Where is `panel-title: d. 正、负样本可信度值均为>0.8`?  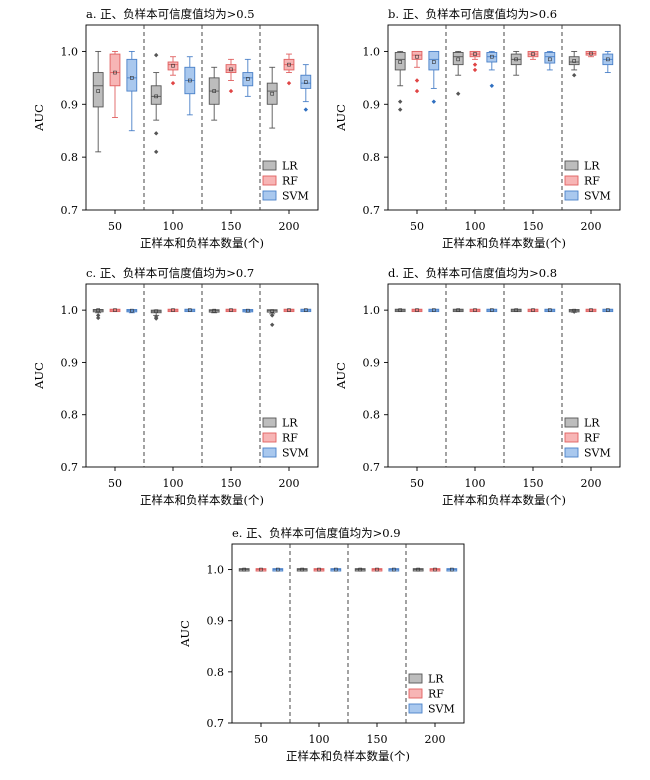
panel-title: d. 正、负样本可信度值均为>0.8 is located at coordinates (472, 273).